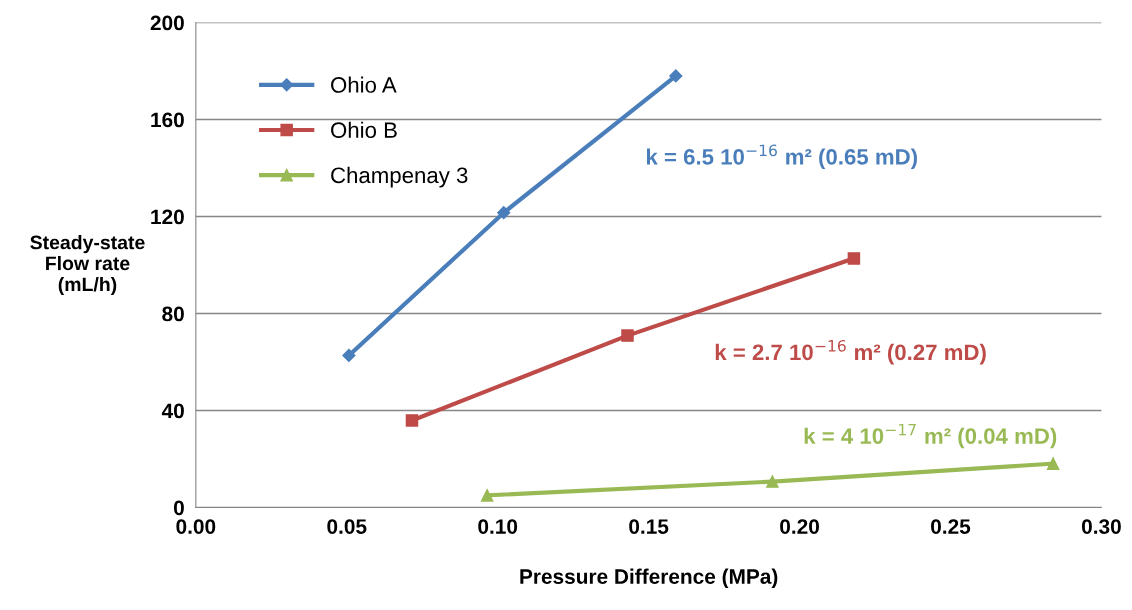 The image size is (1132, 610). Describe the element at coordinates (87, 265) in the screenshot. I see `y-axis-title: Steady-state Flow rate (mL/h)` at that location.